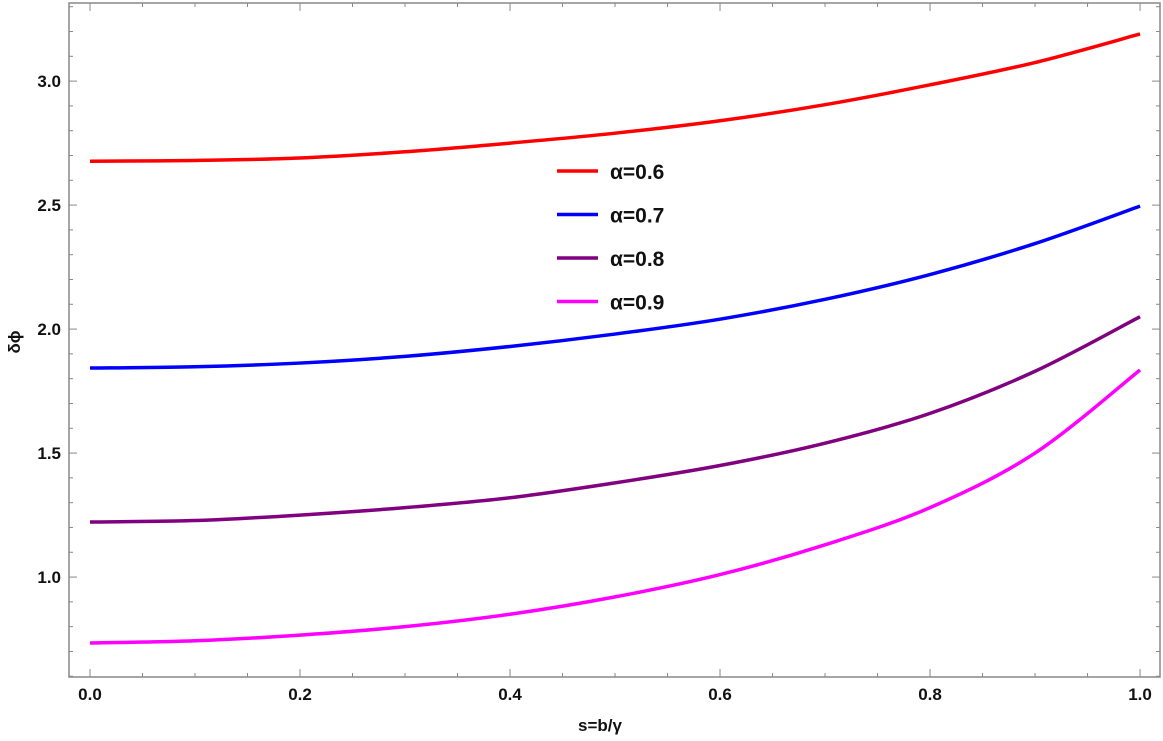 The image size is (1163, 741). I want to click on x-tick-label: 0.2, so click(300, 694).